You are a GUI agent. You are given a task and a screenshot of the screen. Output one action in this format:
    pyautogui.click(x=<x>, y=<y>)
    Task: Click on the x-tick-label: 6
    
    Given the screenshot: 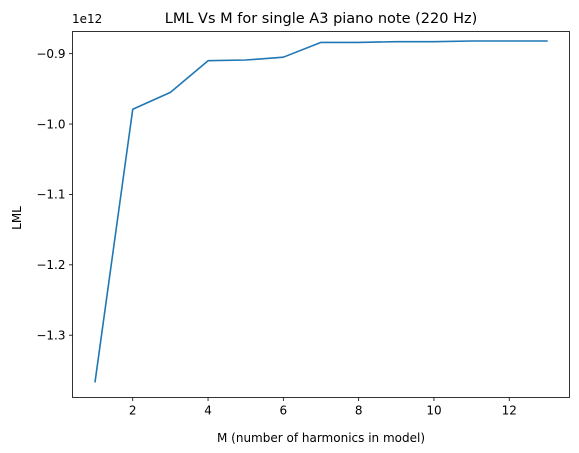 What is the action you would take?
    pyautogui.click(x=284, y=411)
    